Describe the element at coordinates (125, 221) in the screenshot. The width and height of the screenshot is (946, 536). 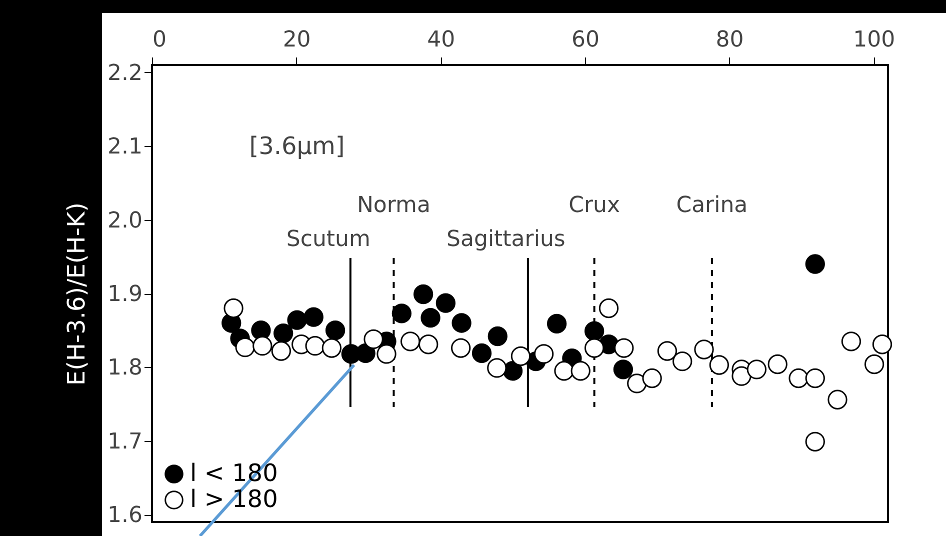
I see `y-tick-label: 2.0` at that location.